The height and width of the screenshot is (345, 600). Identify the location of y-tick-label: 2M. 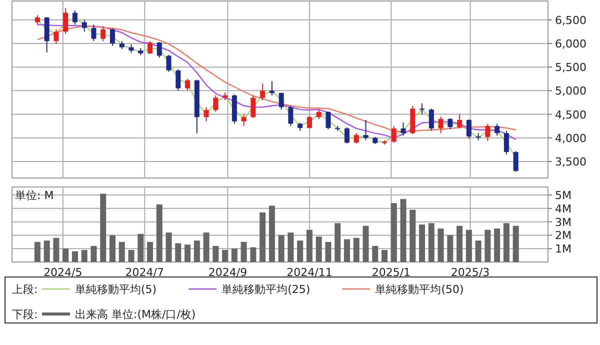
(563, 235).